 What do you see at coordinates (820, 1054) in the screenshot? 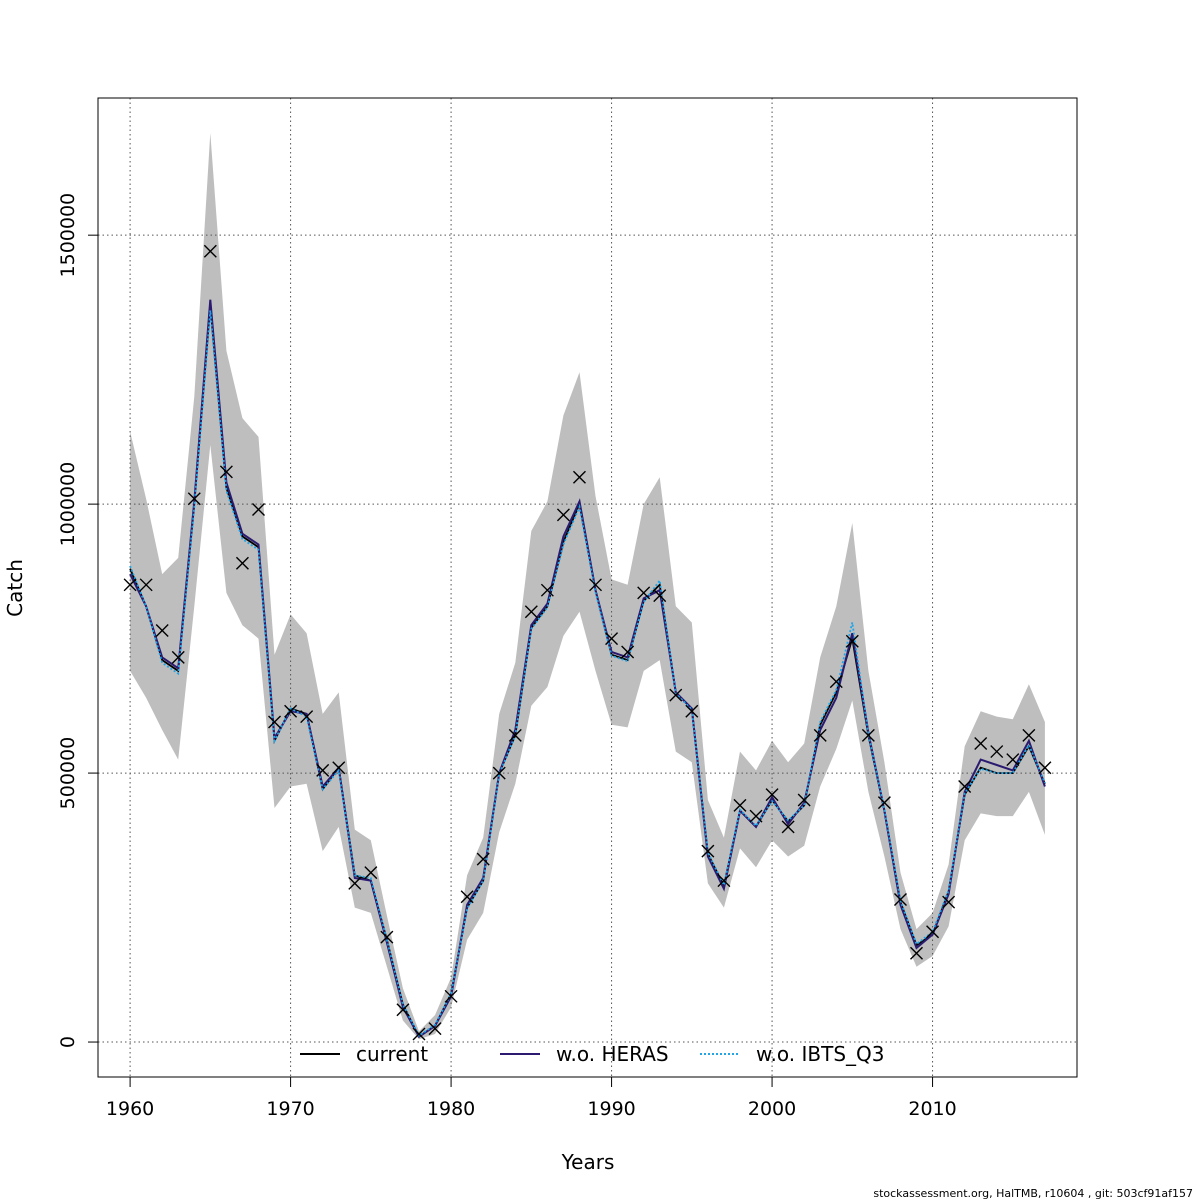
I see `legend-label: w.o. IBTS_Q3` at bounding box center [820, 1054].